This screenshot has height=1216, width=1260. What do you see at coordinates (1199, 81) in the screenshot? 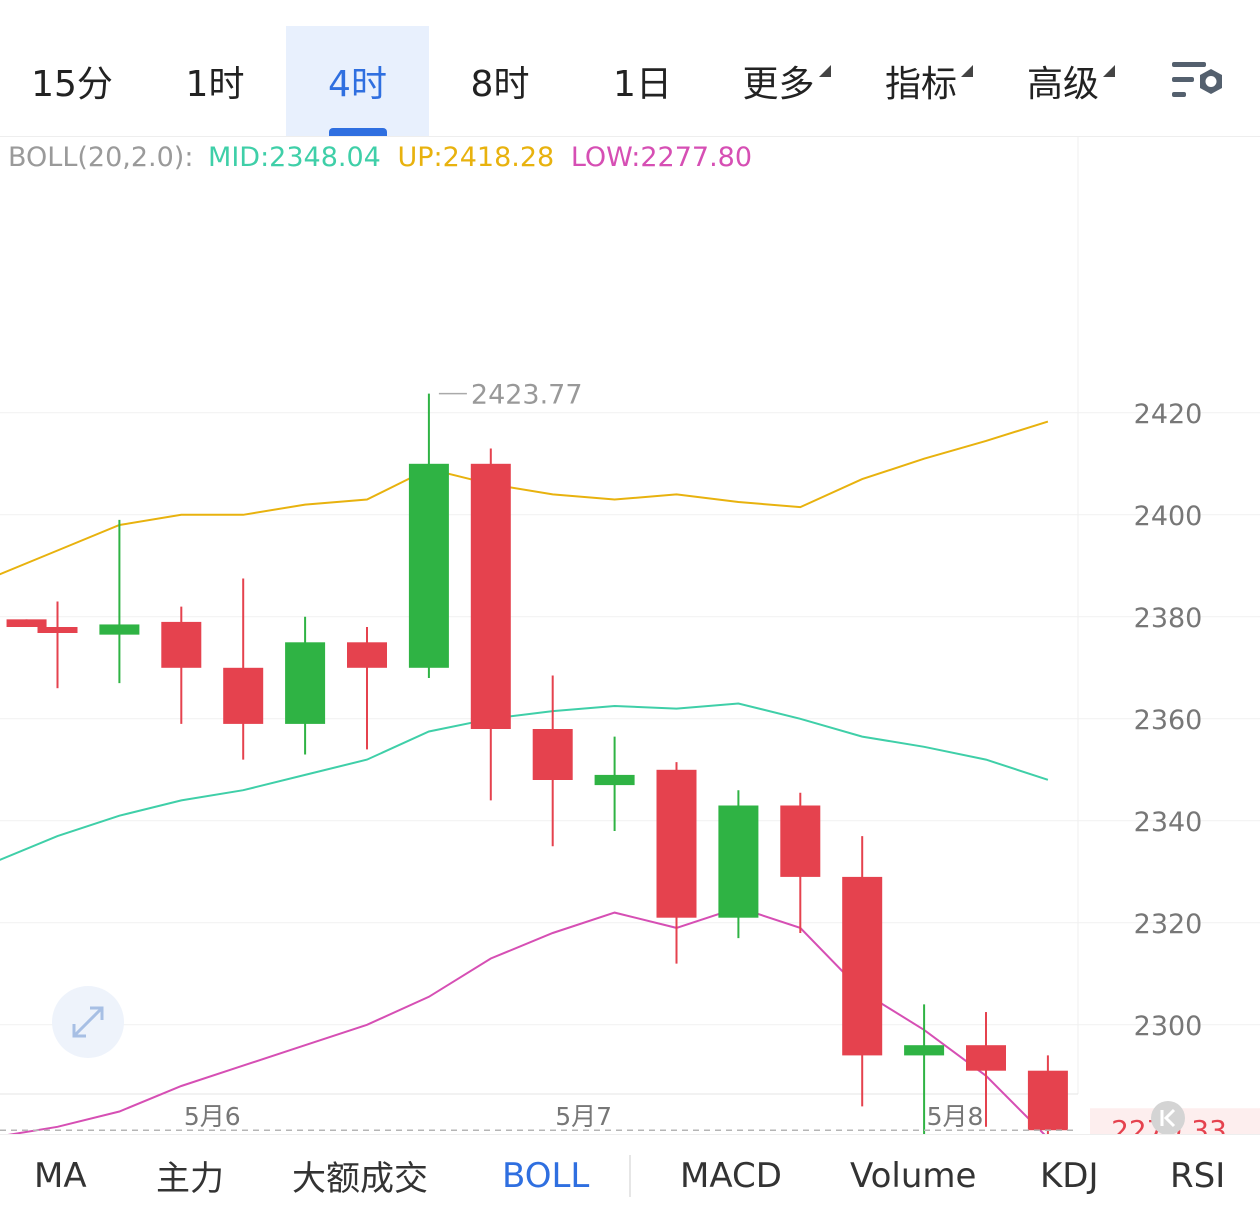
I see `chart-settings-icon` at bounding box center [1199, 81].